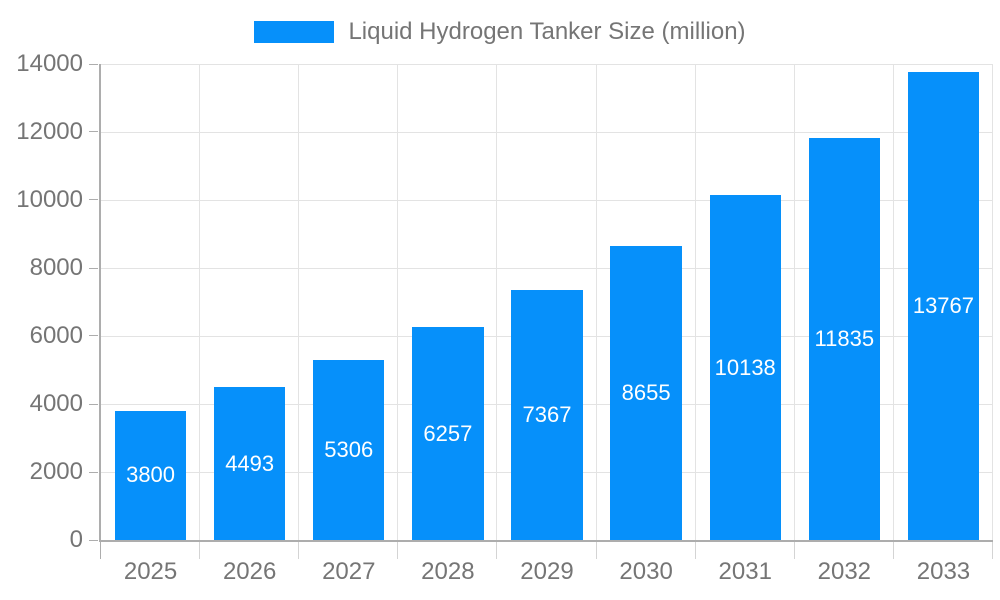 This screenshot has width=1000, height=600. I want to click on bar-value-label-2032: 11835, so click(844, 338).